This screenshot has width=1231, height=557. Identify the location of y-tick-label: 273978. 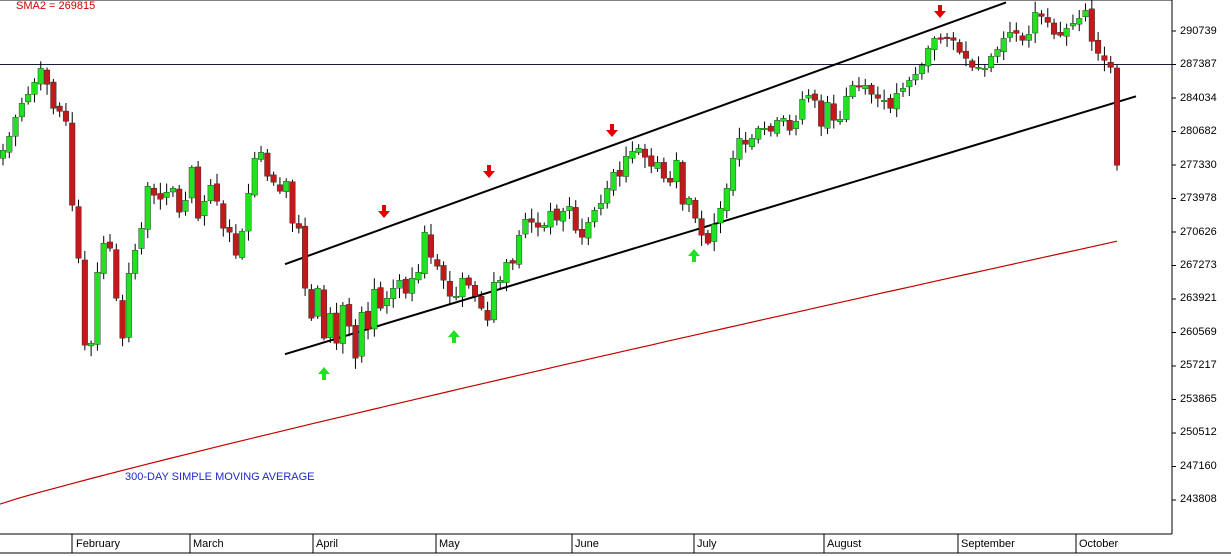
(1198, 198).